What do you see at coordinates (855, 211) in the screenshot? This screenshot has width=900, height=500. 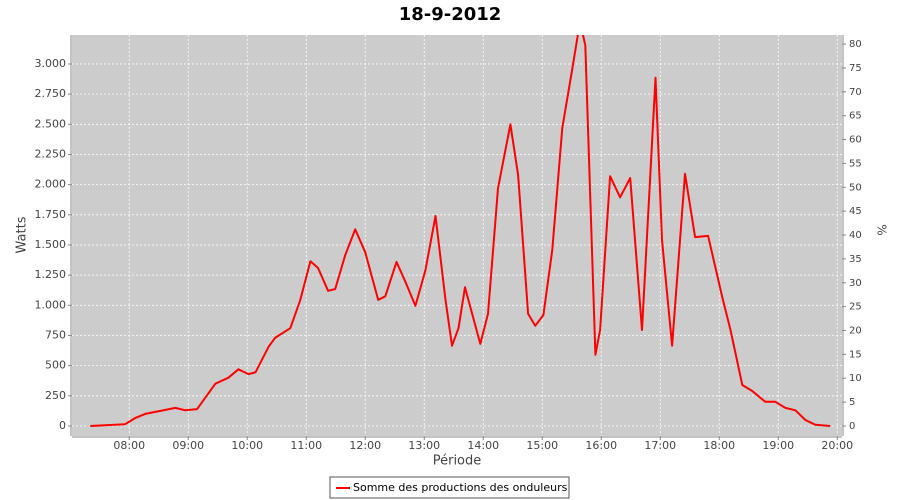 I see `y2-tick-label: 45` at bounding box center [855, 211].